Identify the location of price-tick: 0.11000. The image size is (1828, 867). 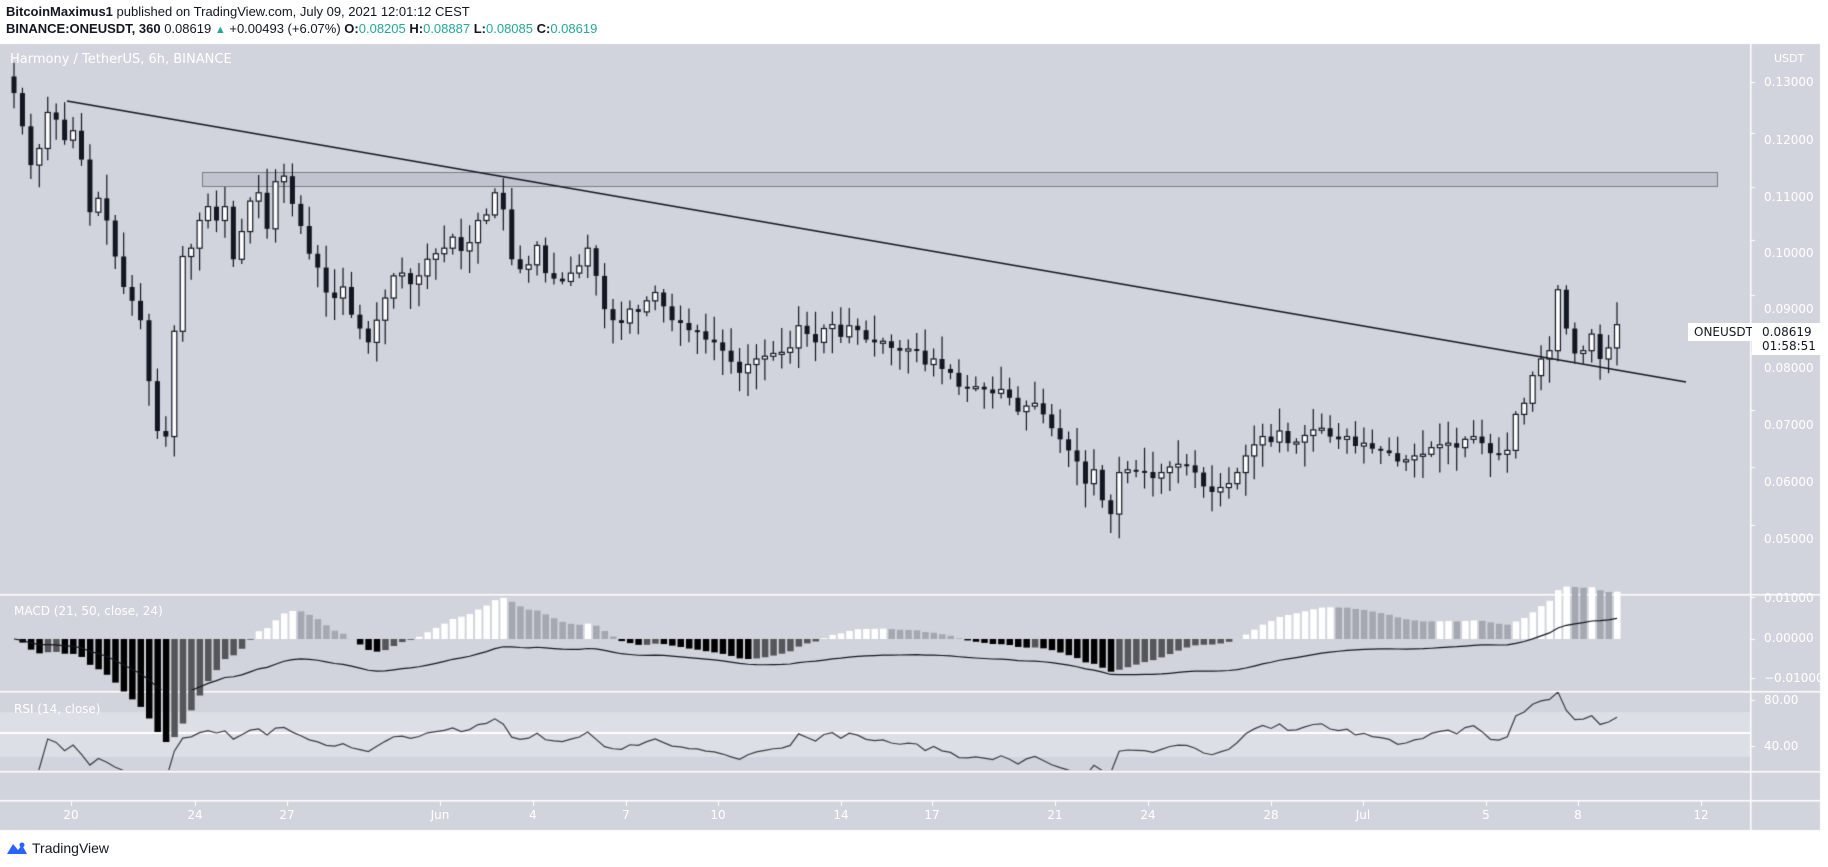
(1789, 197).